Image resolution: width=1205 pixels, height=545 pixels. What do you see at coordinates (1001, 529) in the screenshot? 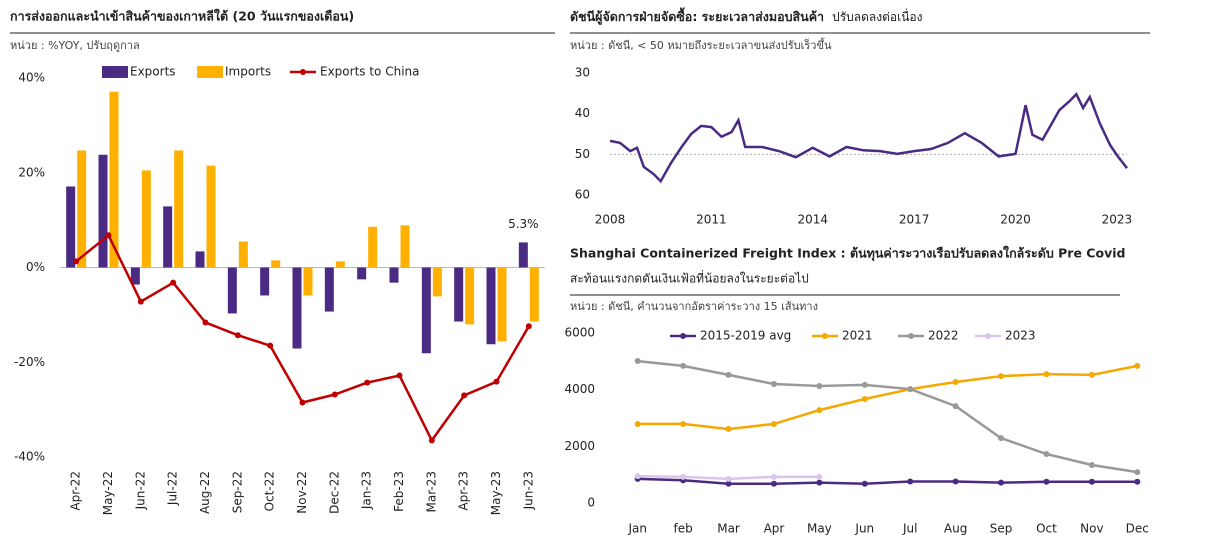
I see `x-tick-label: Sep` at bounding box center [1001, 529].